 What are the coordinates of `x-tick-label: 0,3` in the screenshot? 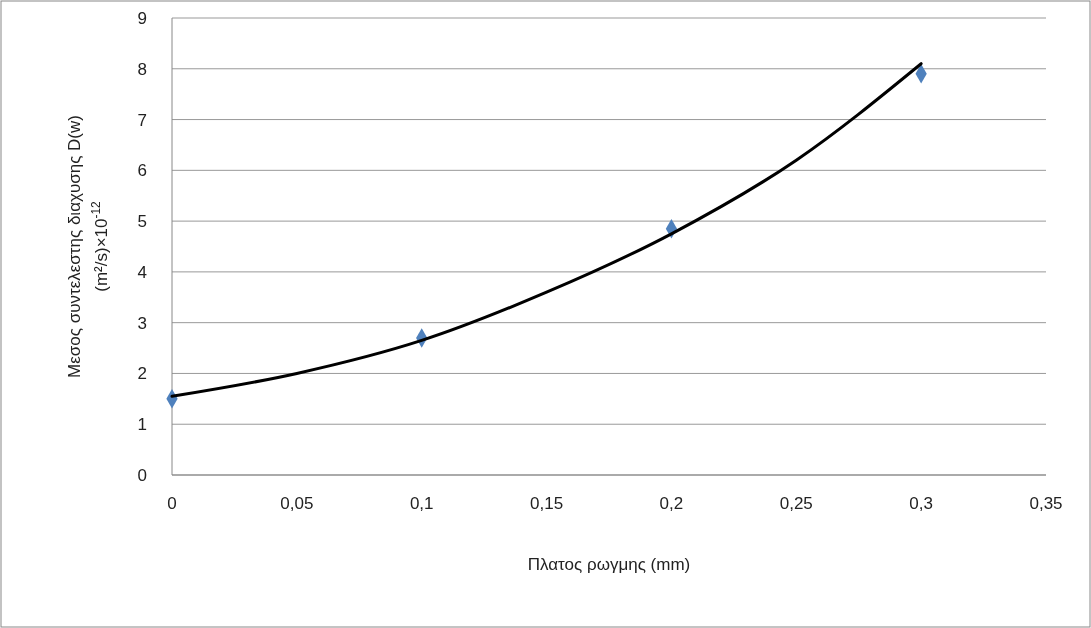 It's located at (921, 503).